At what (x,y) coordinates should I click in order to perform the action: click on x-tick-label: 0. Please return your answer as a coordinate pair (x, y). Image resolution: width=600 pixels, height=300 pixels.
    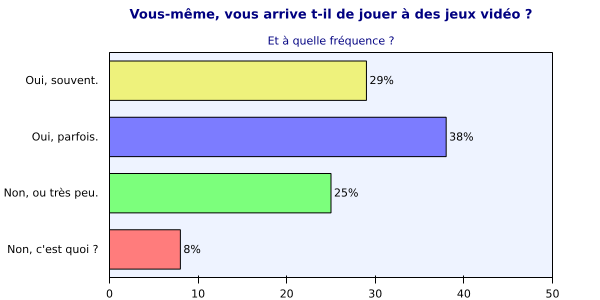
    Looking at the image, I should click on (109, 294).